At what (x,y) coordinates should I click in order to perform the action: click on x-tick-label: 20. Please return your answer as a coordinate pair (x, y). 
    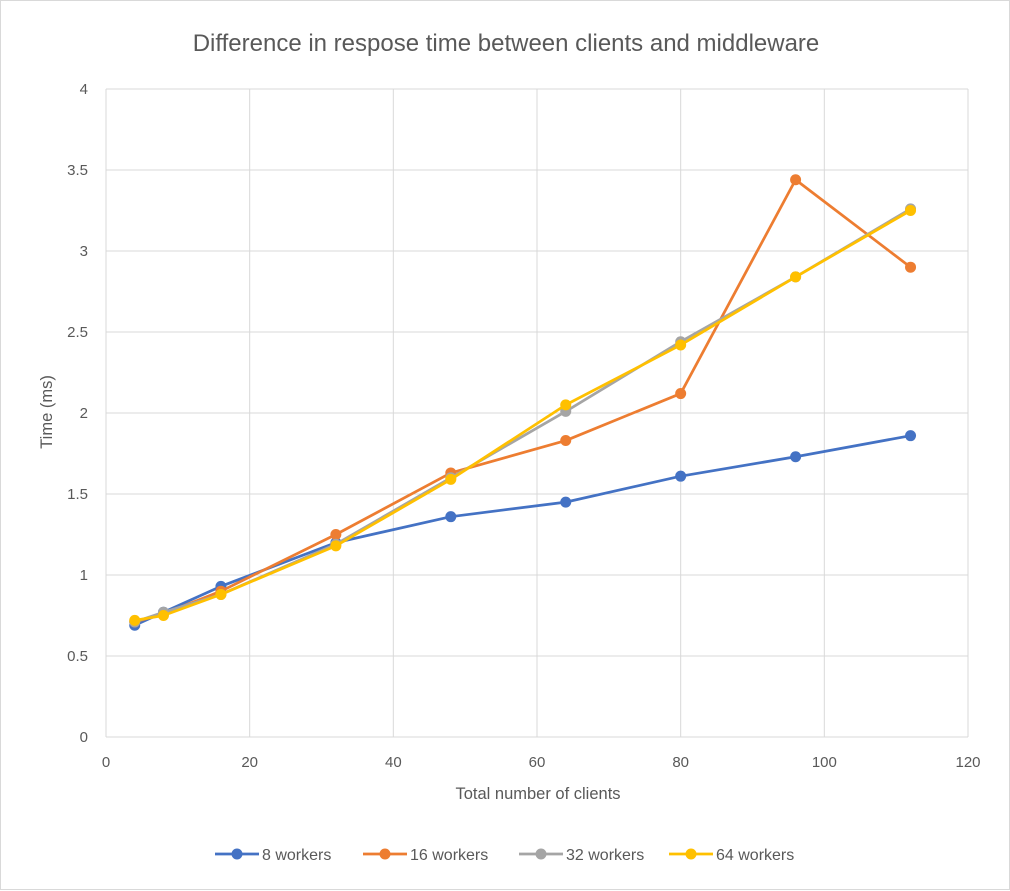
    Looking at the image, I should click on (249, 762).